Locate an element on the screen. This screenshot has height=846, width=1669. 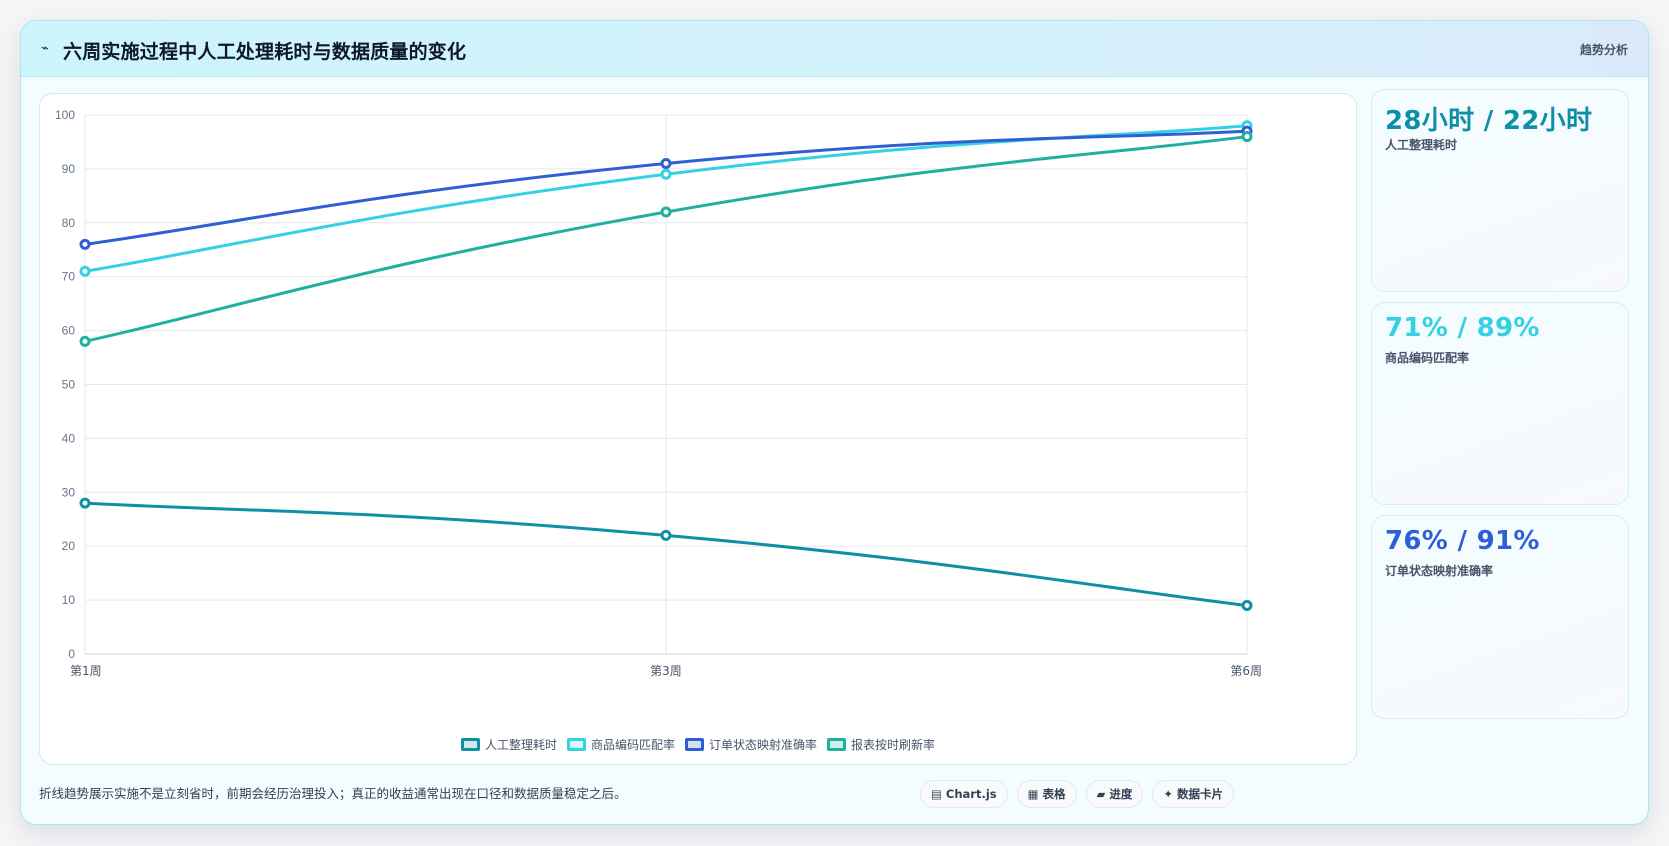
stat-value: 76% / 91% is located at coordinates (1462, 541).